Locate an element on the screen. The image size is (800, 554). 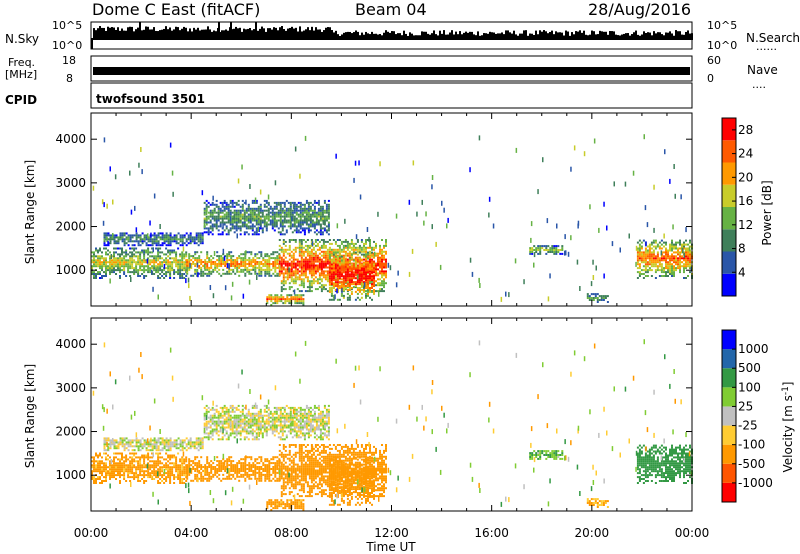
y-tick-label: 4000 is located at coordinates (70, 139).